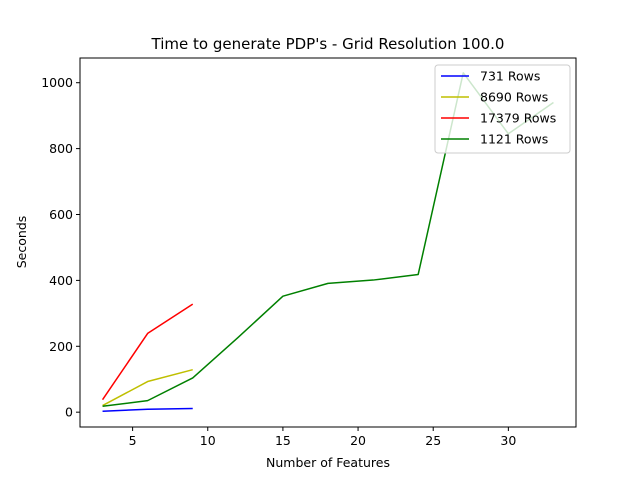  What do you see at coordinates (57, 82) in the screenshot?
I see `y-tick-label: 1000` at bounding box center [57, 82].